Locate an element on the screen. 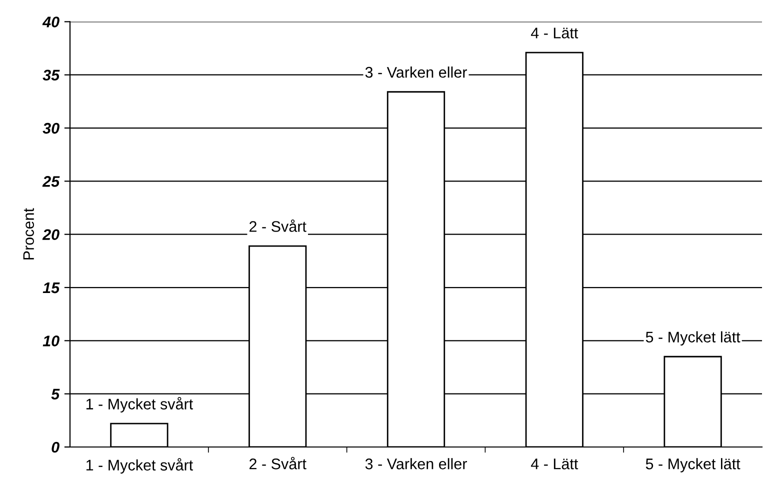 The height and width of the screenshot is (481, 764). y-tick-label: 40 is located at coordinates (51, 22).